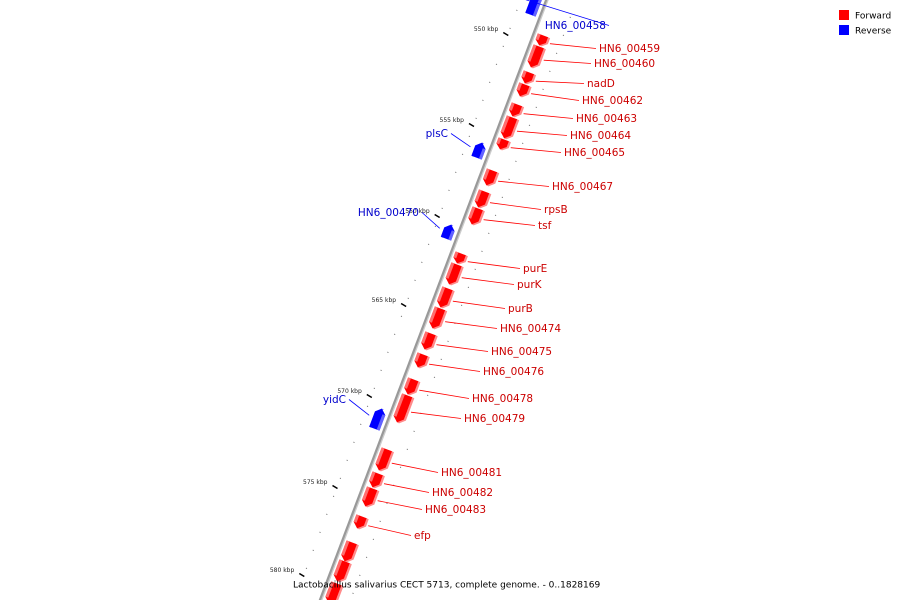  I want to click on gene-plsC, so click(478, 151).